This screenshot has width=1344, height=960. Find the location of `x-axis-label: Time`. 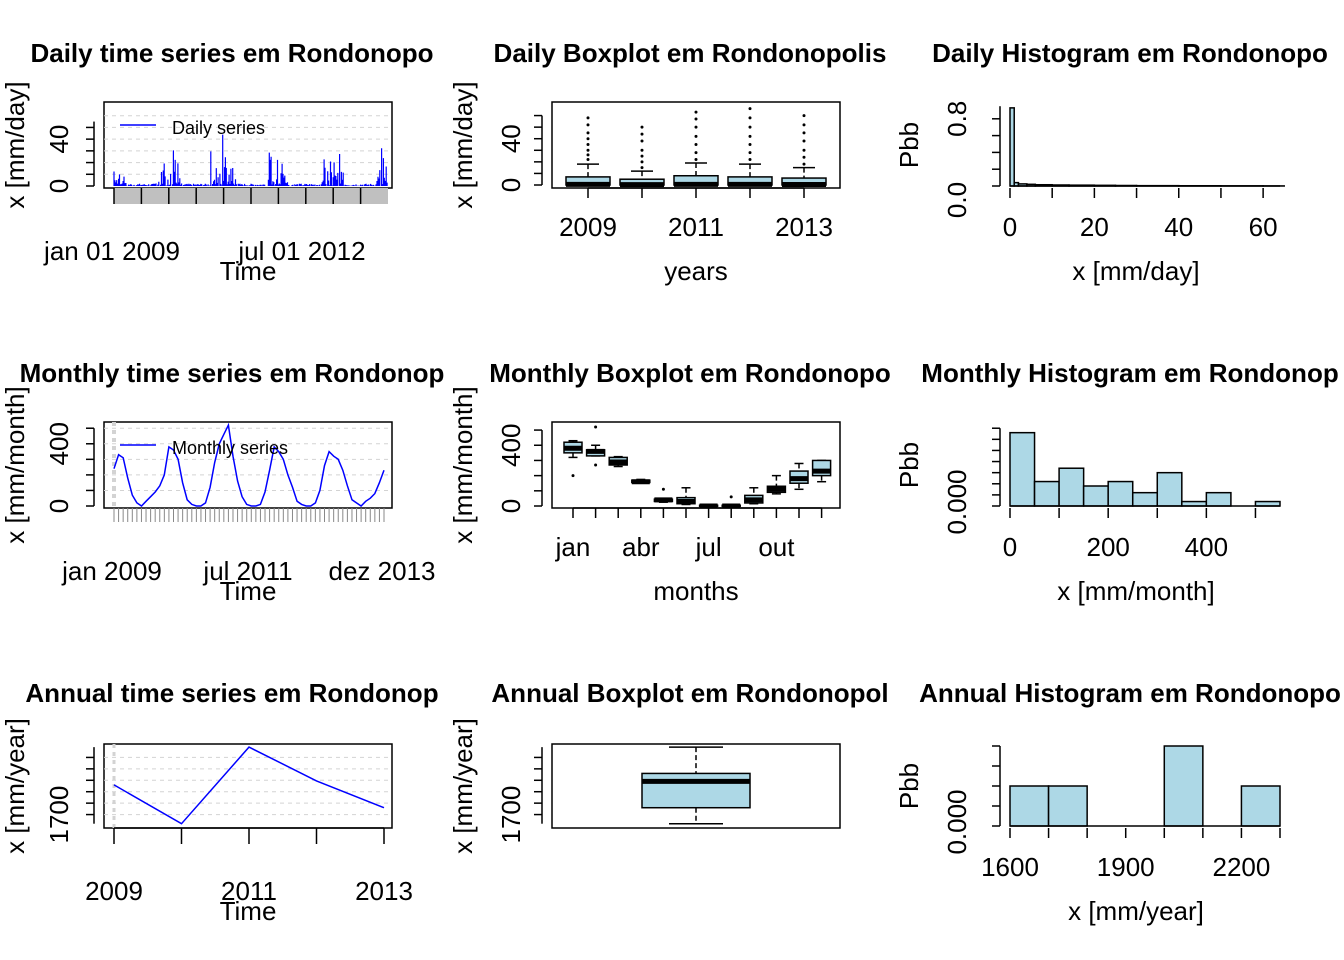

x-axis-label: Time is located at coordinates (248, 911).